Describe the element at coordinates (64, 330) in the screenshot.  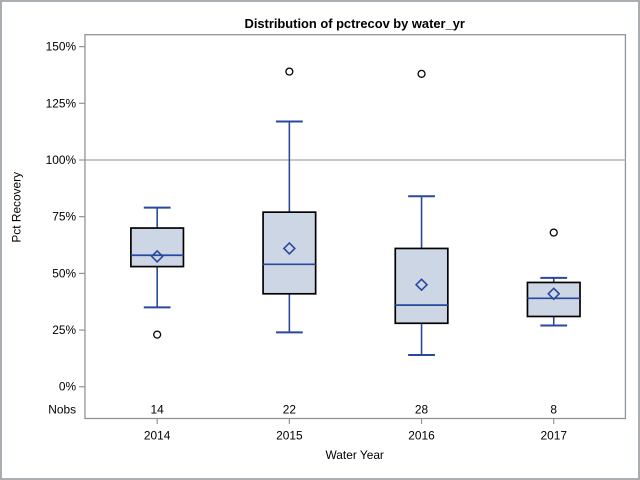
I see `y-axis-tick-label: 25%` at that location.